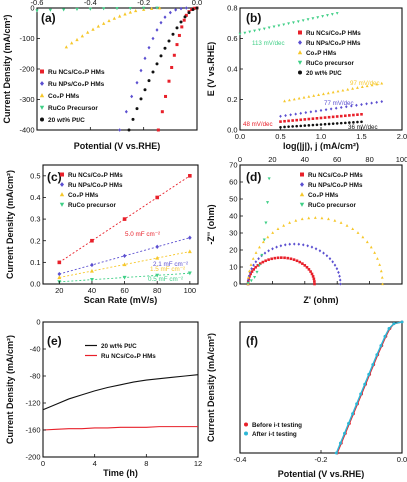 This screenshot has height=482, width=407. What do you see at coordinates (54, 341) in the screenshot?
I see `panel-tag: (e)` at bounding box center [54, 341].